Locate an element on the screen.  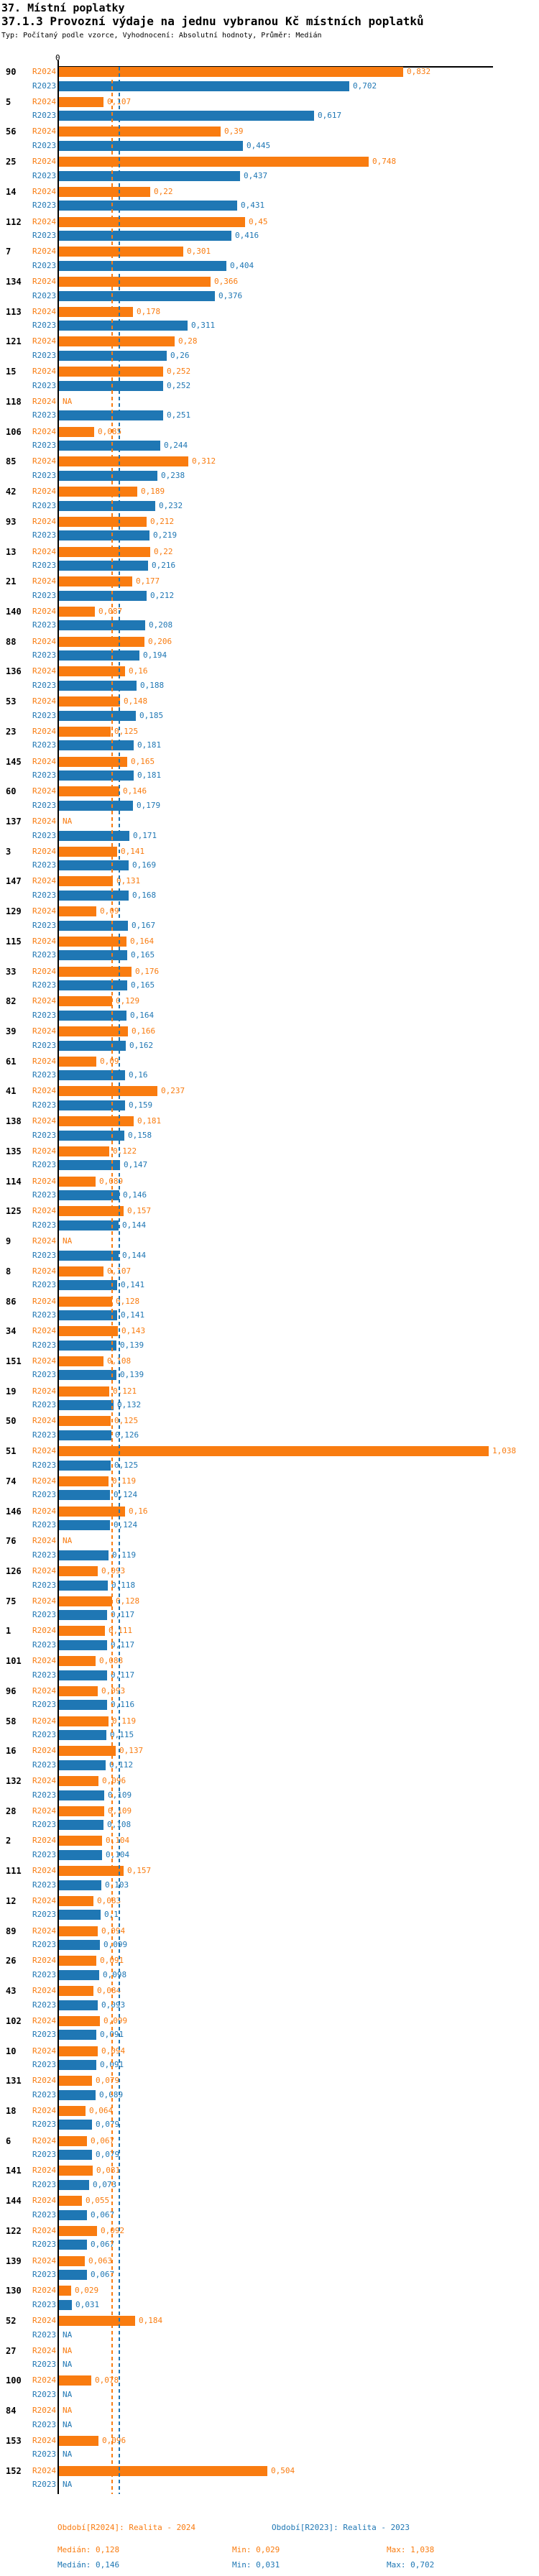
group-id-label: 75 is located at coordinates (11, 1601).